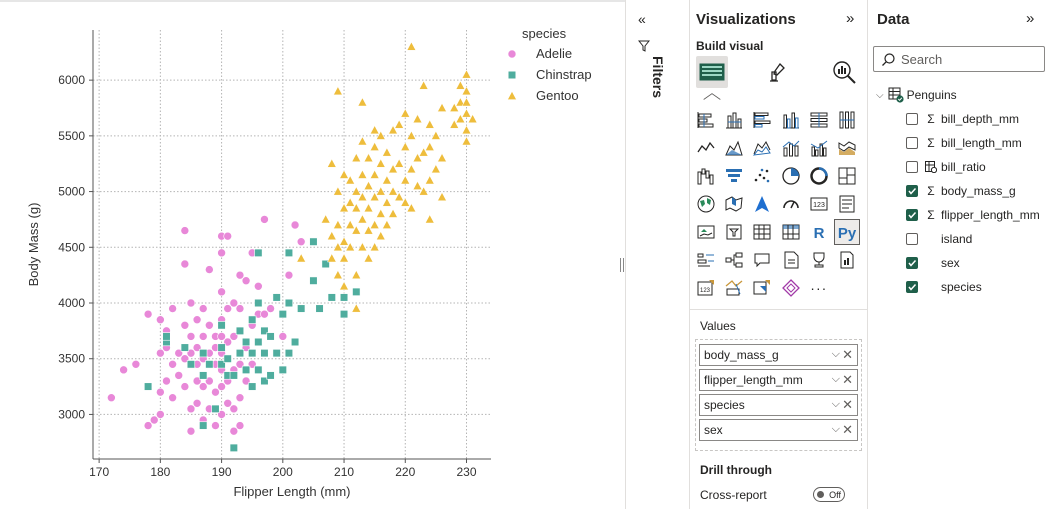 This screenshot has width=1048, height=509. Describe the element at coordinates (734, 232) in the screenshot. I see `visual-type-slicer-icon` at that location.